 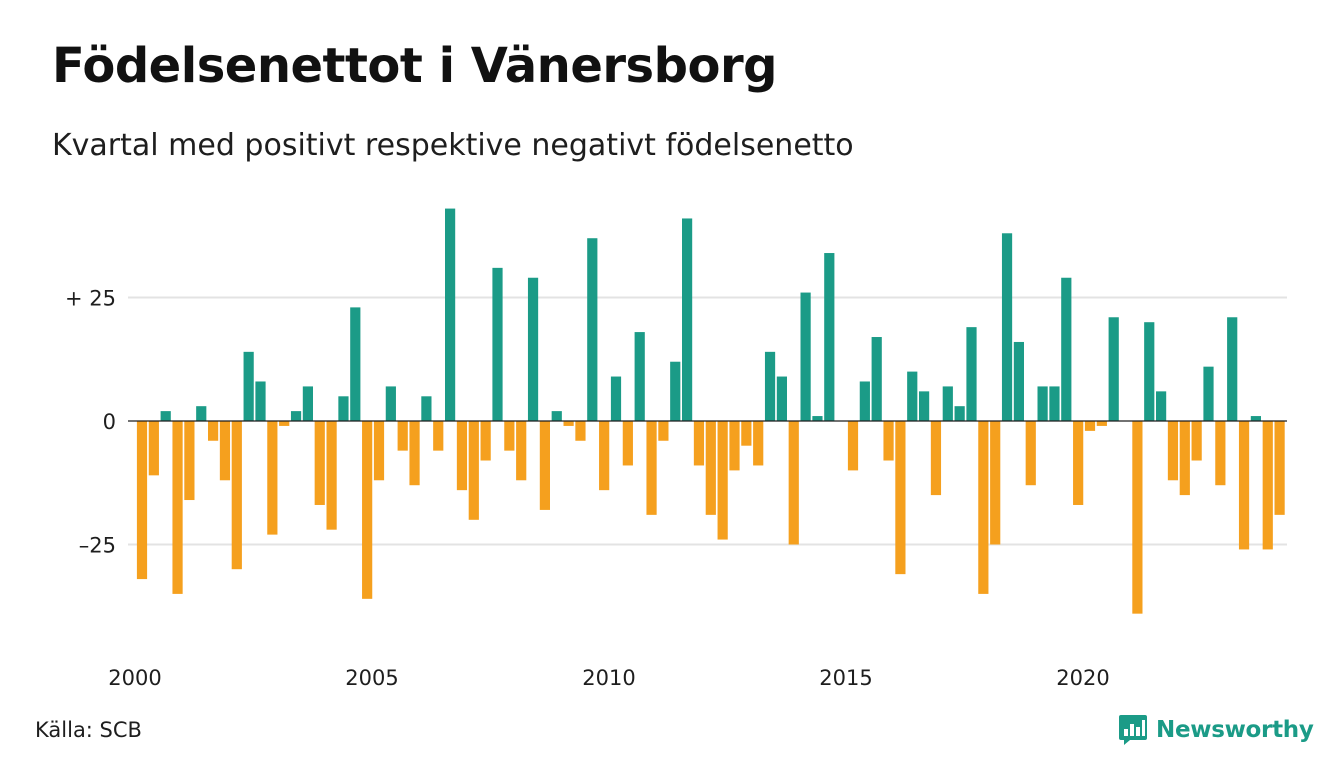 I want to click on y-tick-label: + 25, so click(x=90, y=299).